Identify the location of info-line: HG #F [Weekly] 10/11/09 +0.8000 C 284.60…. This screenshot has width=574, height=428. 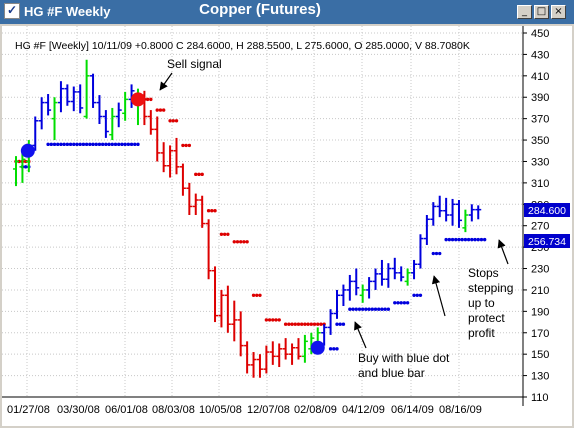
(242, 46).